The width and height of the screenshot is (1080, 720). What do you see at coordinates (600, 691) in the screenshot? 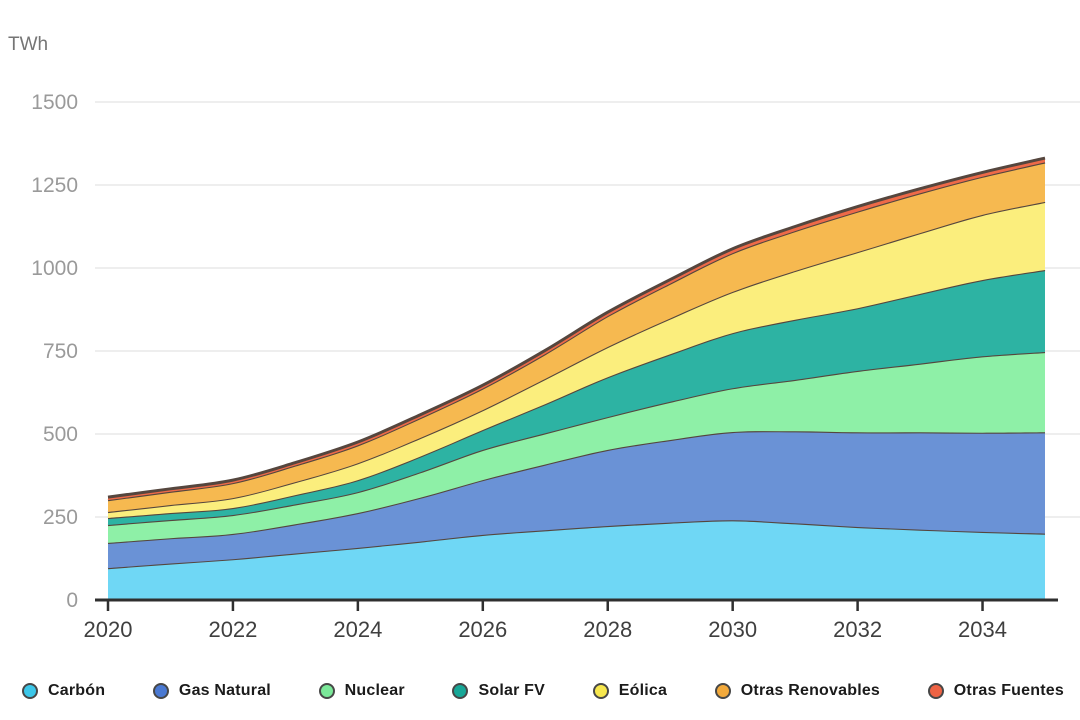
I see `legend-swatch-eolica` at bounding box center [600, 691].